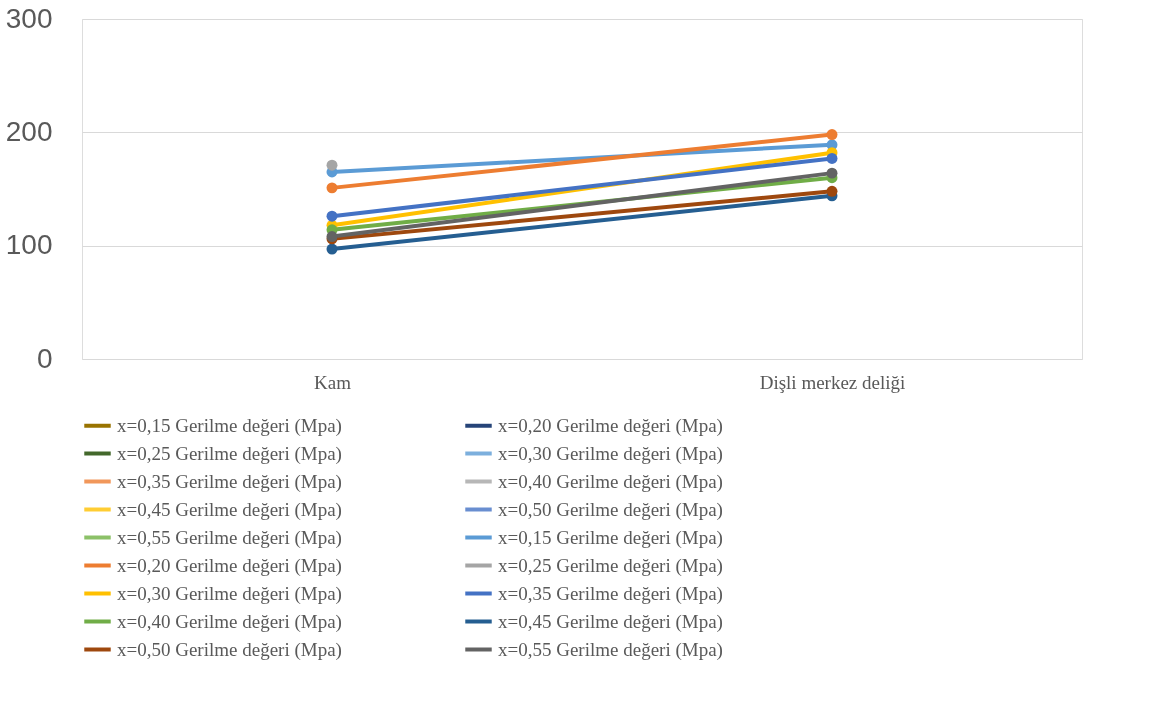 This screenshot has height=710, width=1154. I want to click on x-tick-label: Kam, so click(333, 382).